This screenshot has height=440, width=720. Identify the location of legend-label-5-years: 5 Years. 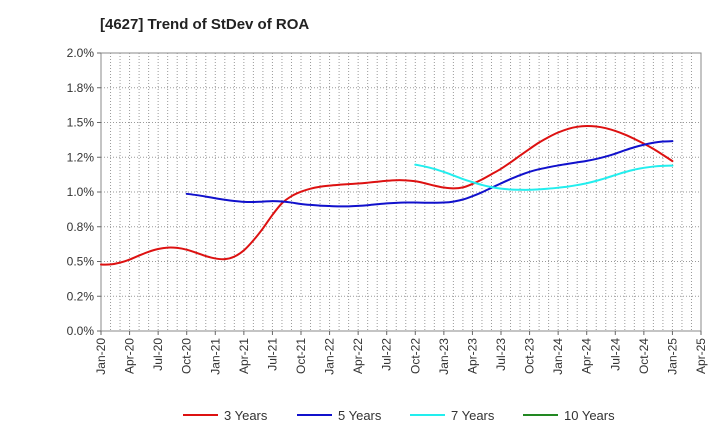
(360, 415).